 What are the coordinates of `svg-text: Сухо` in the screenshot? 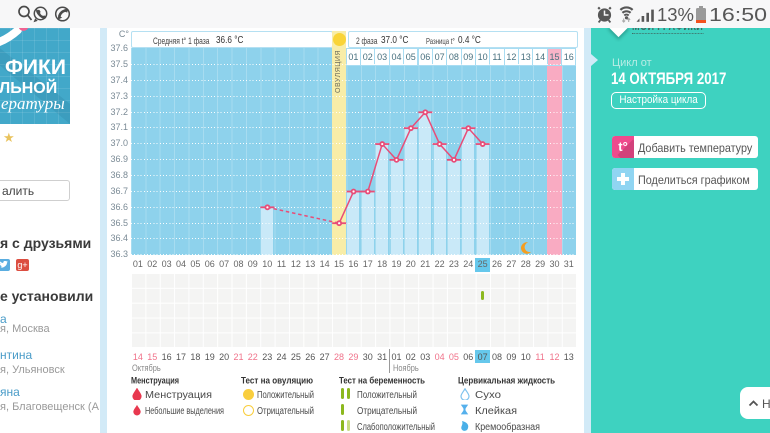 It's located at (488, 395).